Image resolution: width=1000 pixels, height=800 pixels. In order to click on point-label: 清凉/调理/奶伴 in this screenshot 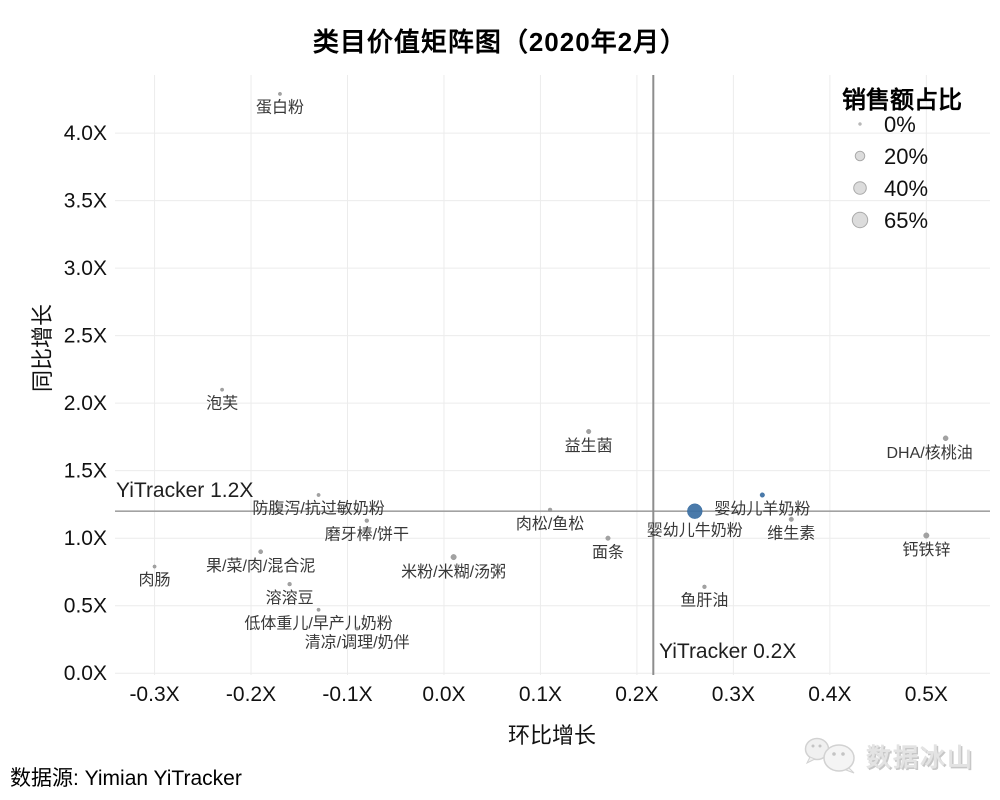, I will do `click(357, 642)`.